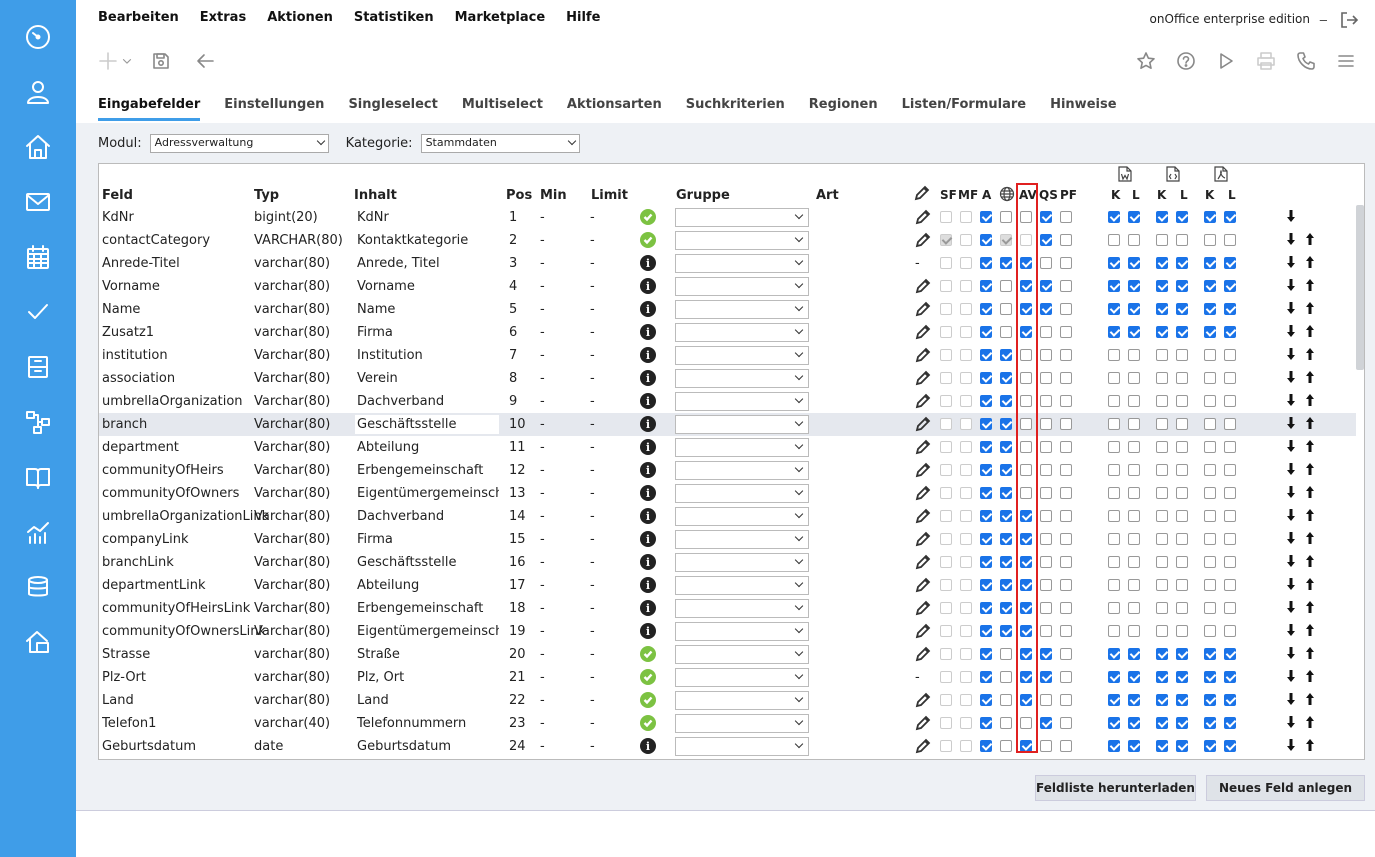  Describe the element at coordinates (517, 493) in the screenshot. I see `field-pos: 13` at that location.